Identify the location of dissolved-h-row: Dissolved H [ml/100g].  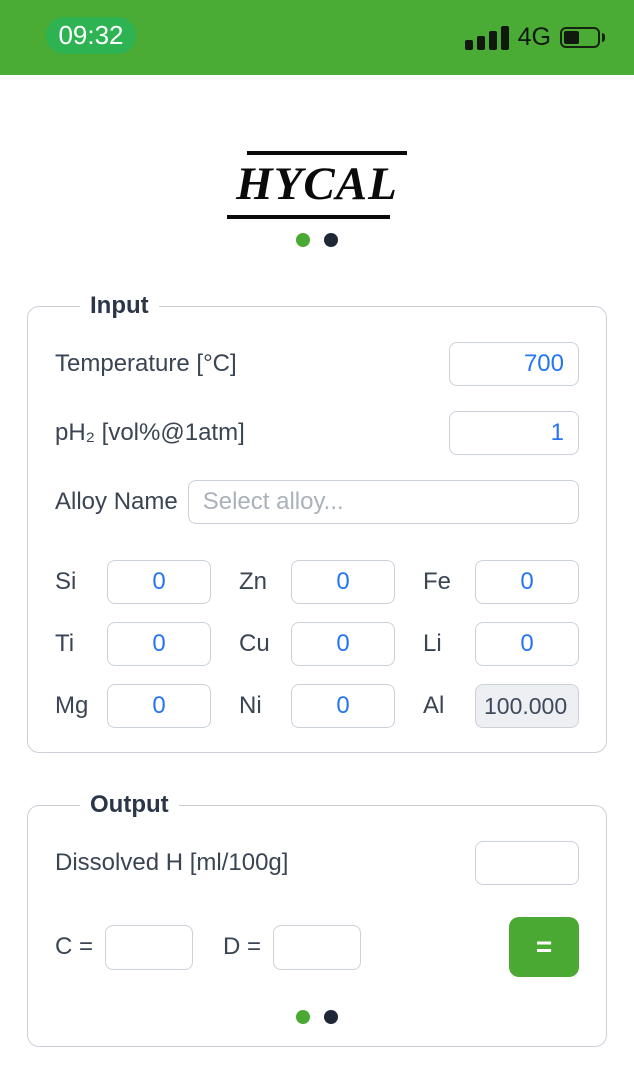
(317, 863).